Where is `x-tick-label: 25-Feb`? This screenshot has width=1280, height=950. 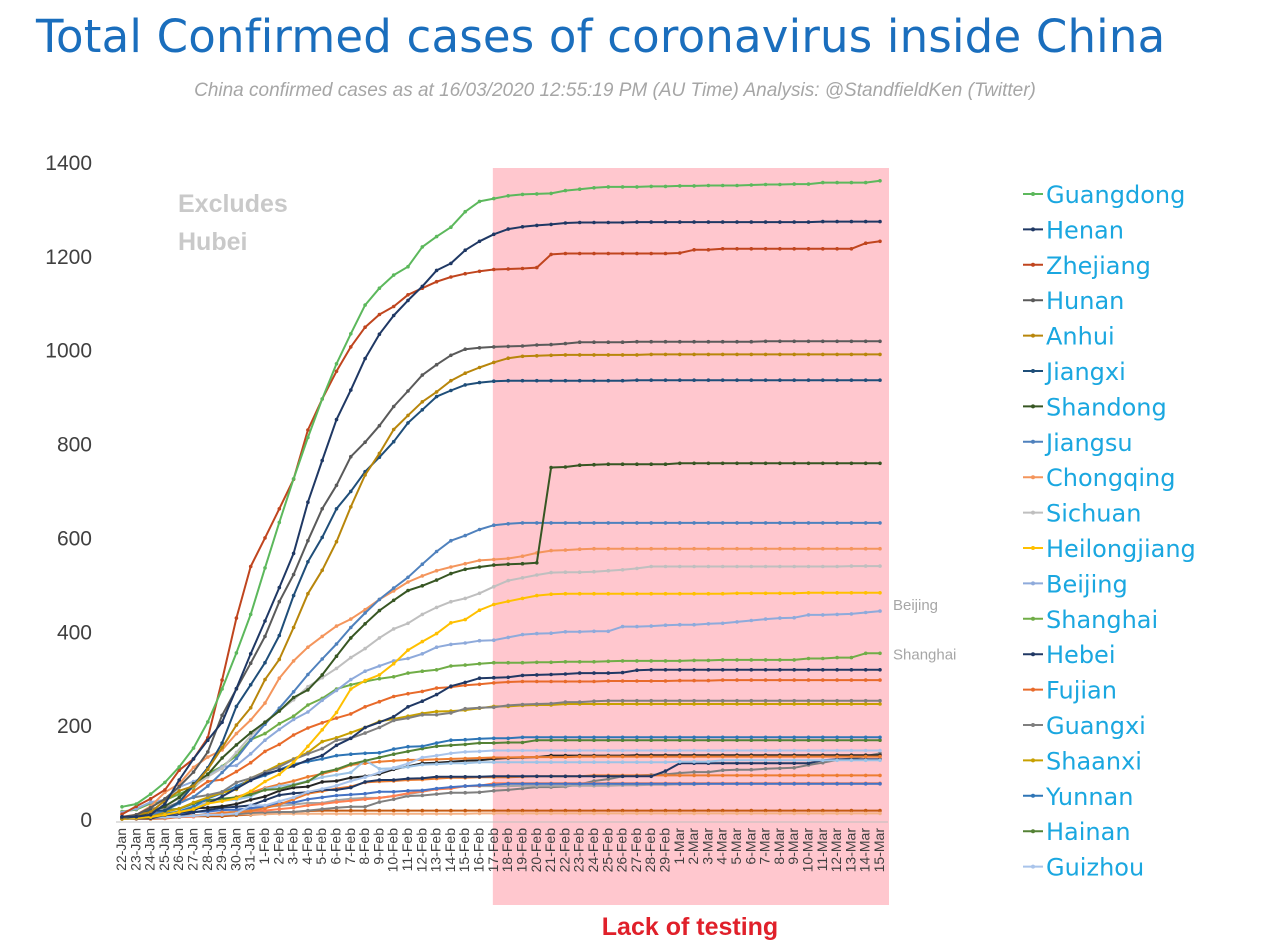 x-tick-label: 25-Feb is located at coordinates (607, 850).